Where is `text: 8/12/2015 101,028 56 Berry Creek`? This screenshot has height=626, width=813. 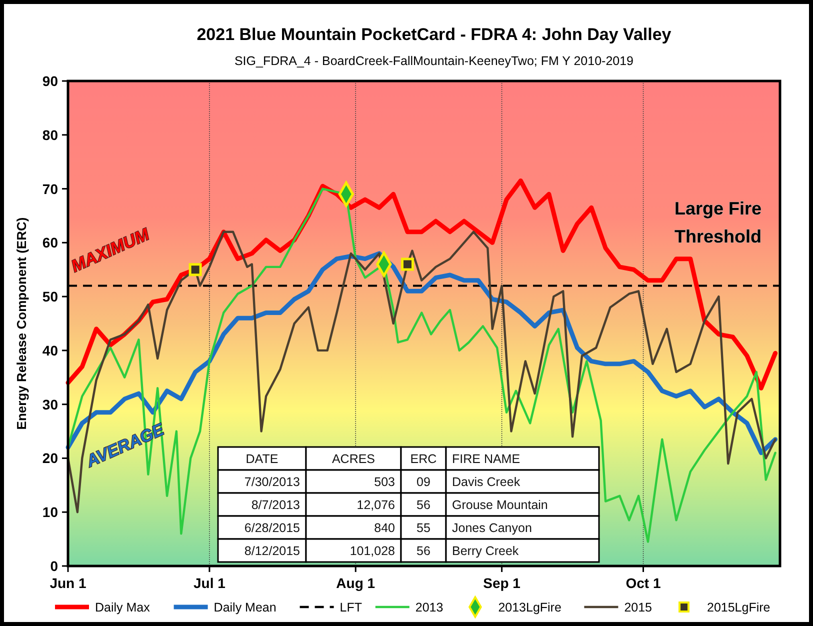 text: 8/12/2015 101,028 56 Berry Creek is located at coordinates (381, 551).